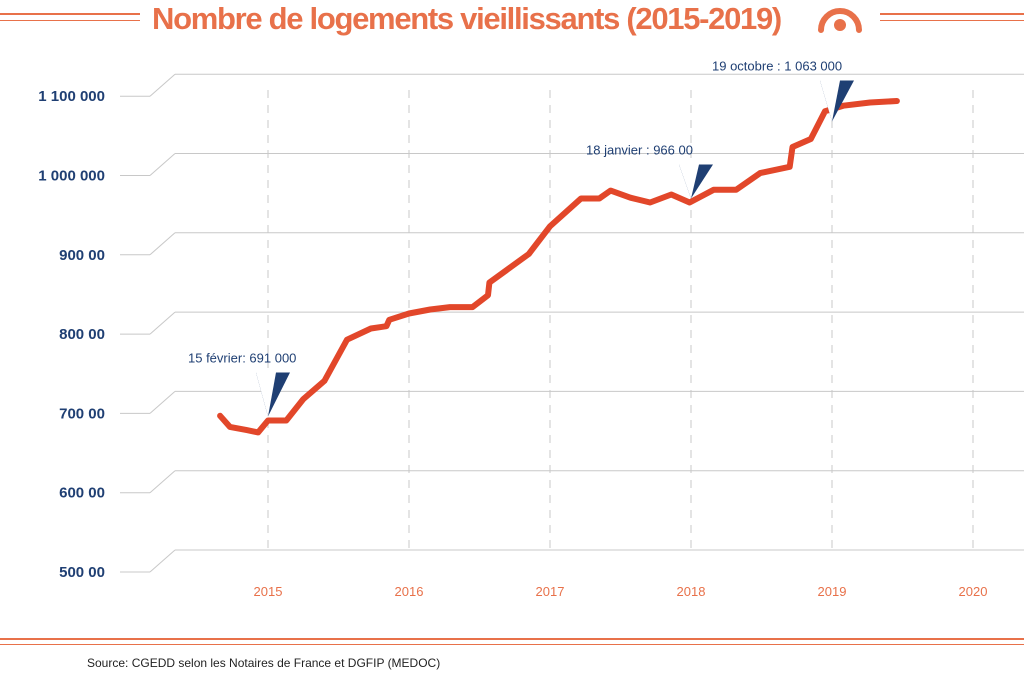 The image size is (1024, 673). What do you see at coordinates (409, 591) in the screenshot?
I see `x-tick-label: 2016` at bounding box center [409, 591].